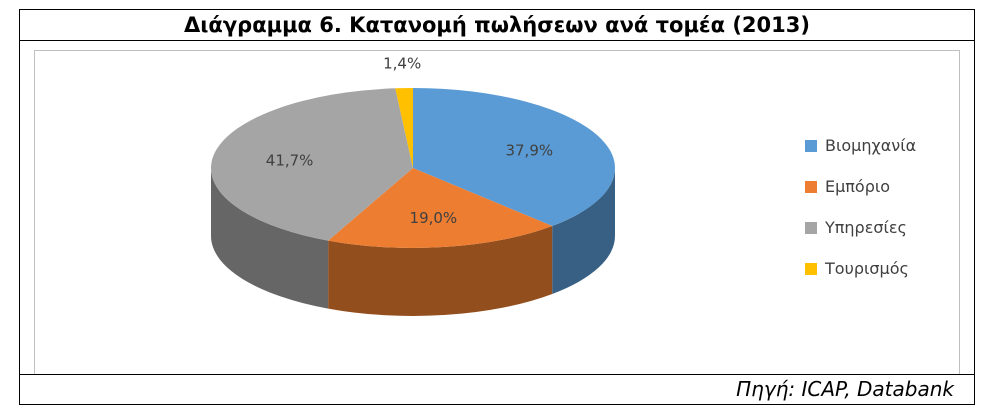 The image size is (997, 417). I want to click on legend-item-εμπόριο: Εμπόριο, so click(860, 186).